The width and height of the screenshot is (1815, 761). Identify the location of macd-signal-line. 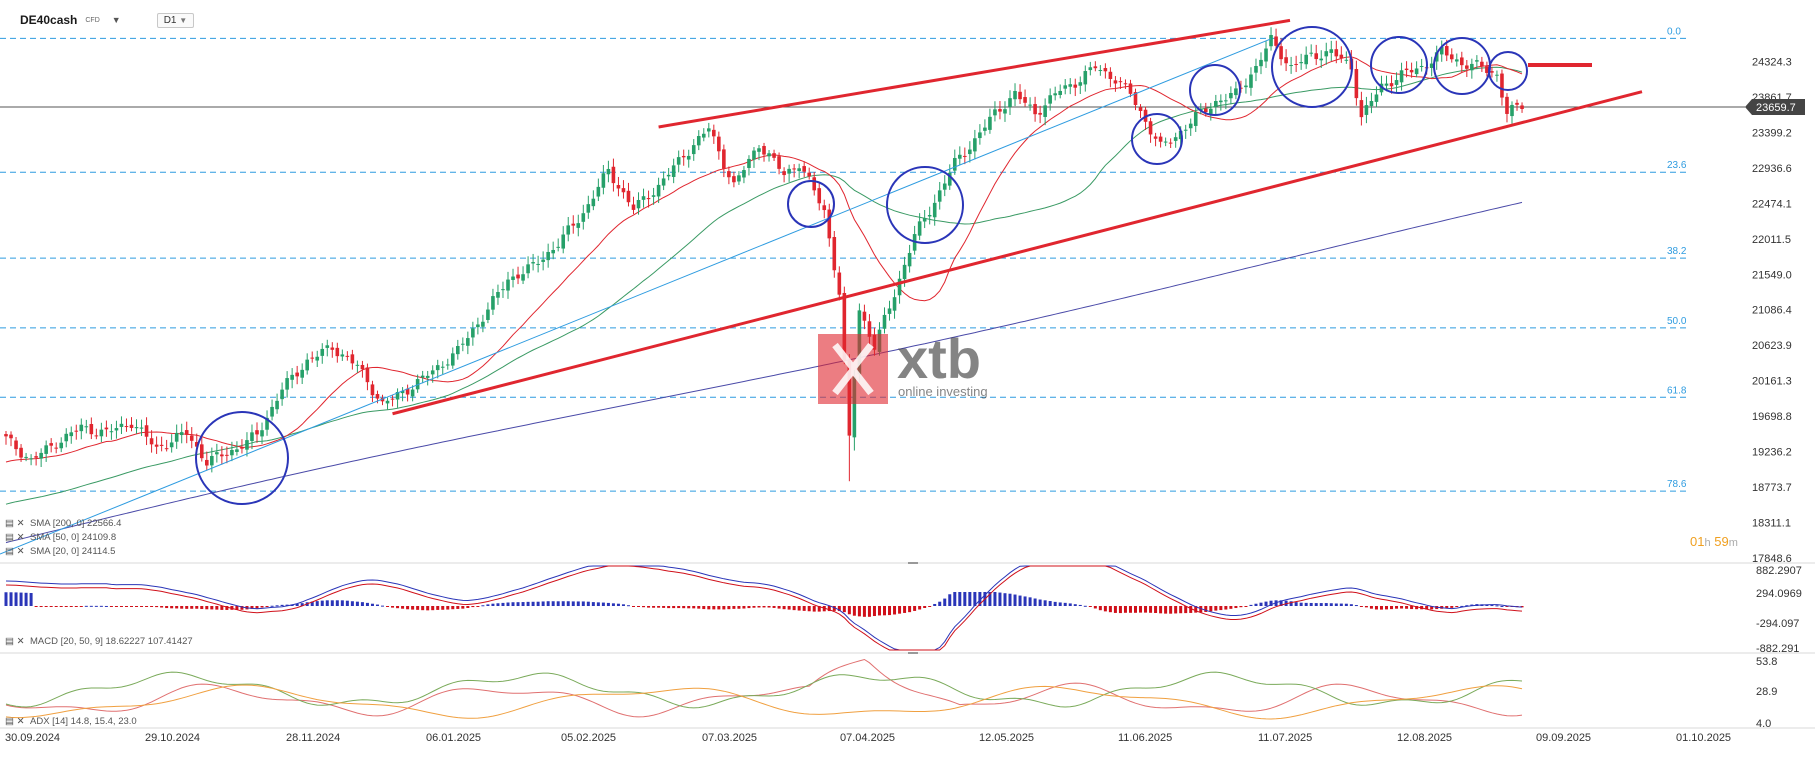
(764, 608).